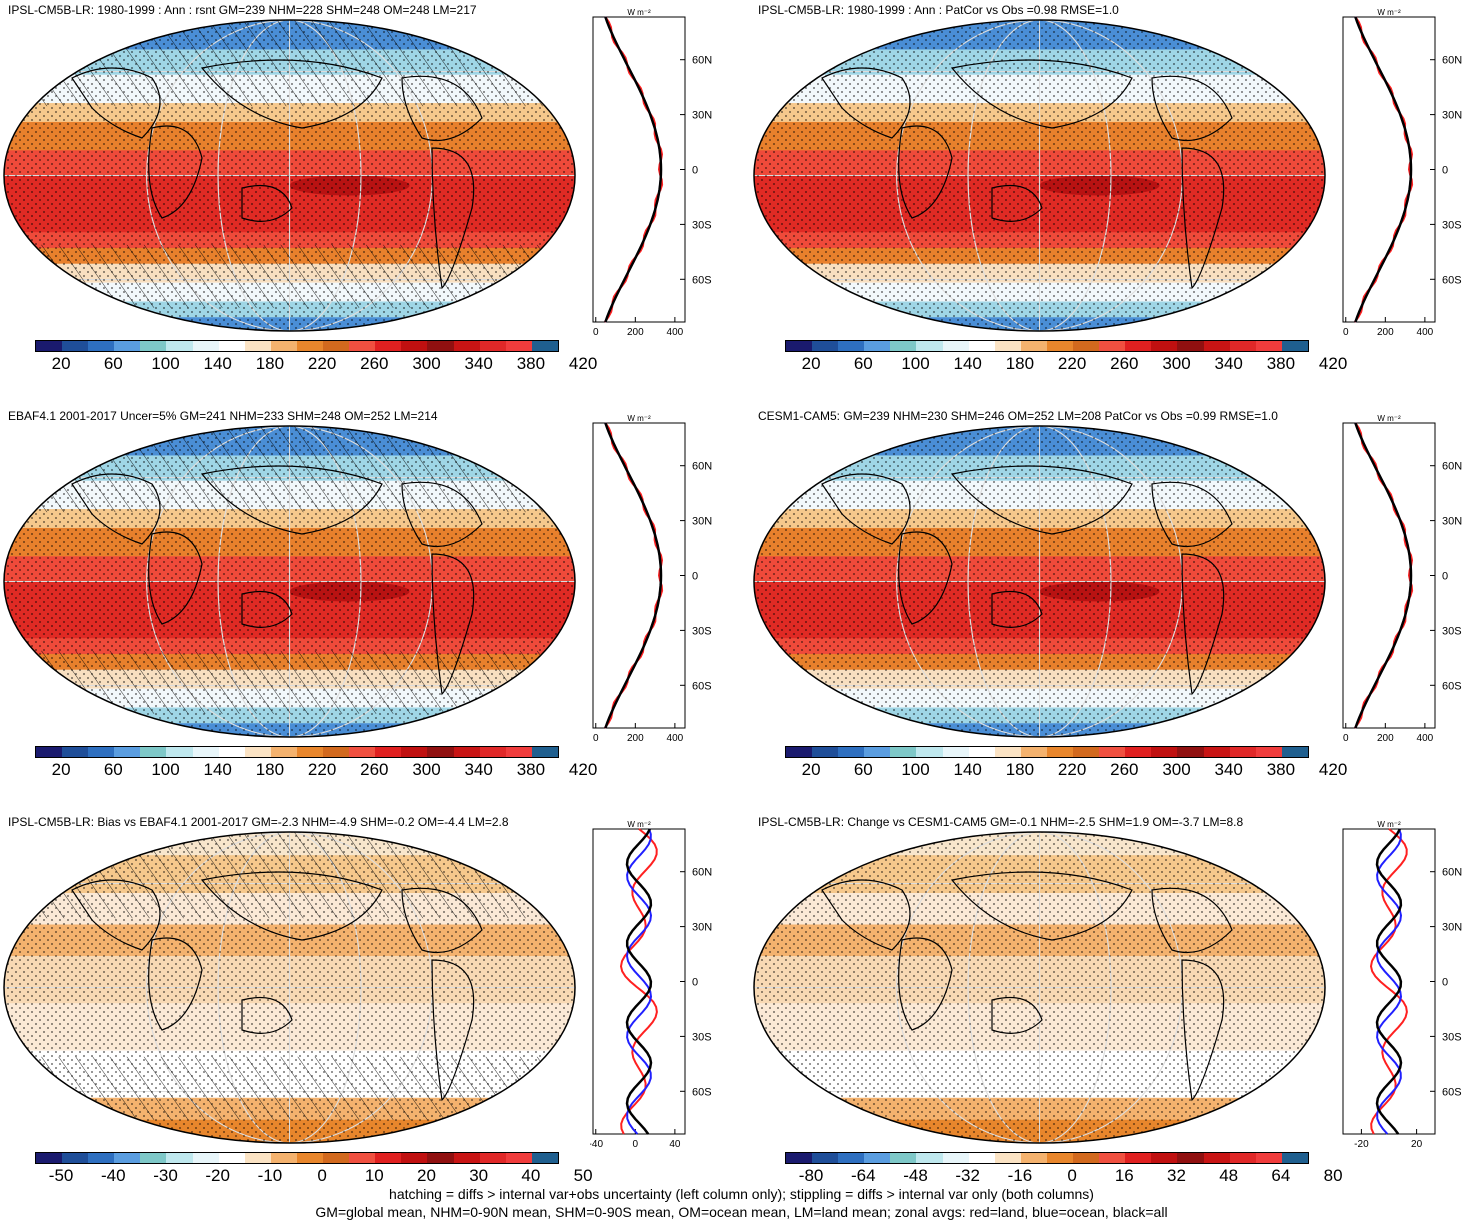 The height and width of the screenshot is (1221, 1483). I want to click on map-projection, so click(1039, 175).